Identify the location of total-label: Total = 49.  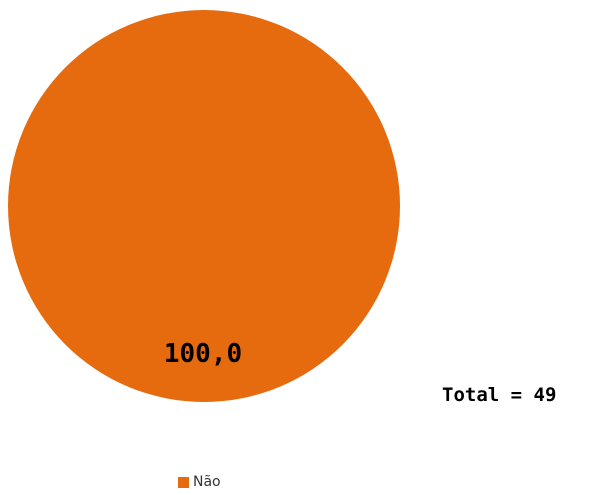
(499, 395).